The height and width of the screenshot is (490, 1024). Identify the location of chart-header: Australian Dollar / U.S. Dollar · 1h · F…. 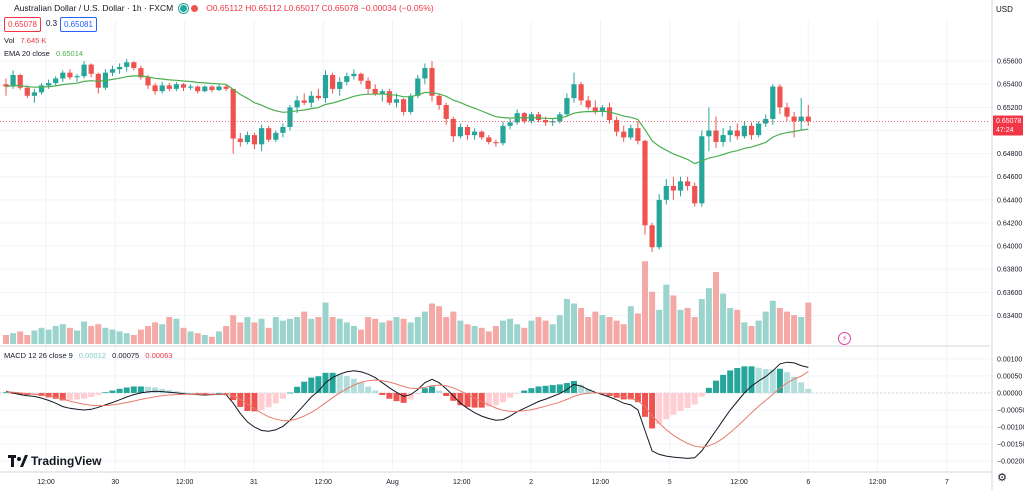
(217, 8).